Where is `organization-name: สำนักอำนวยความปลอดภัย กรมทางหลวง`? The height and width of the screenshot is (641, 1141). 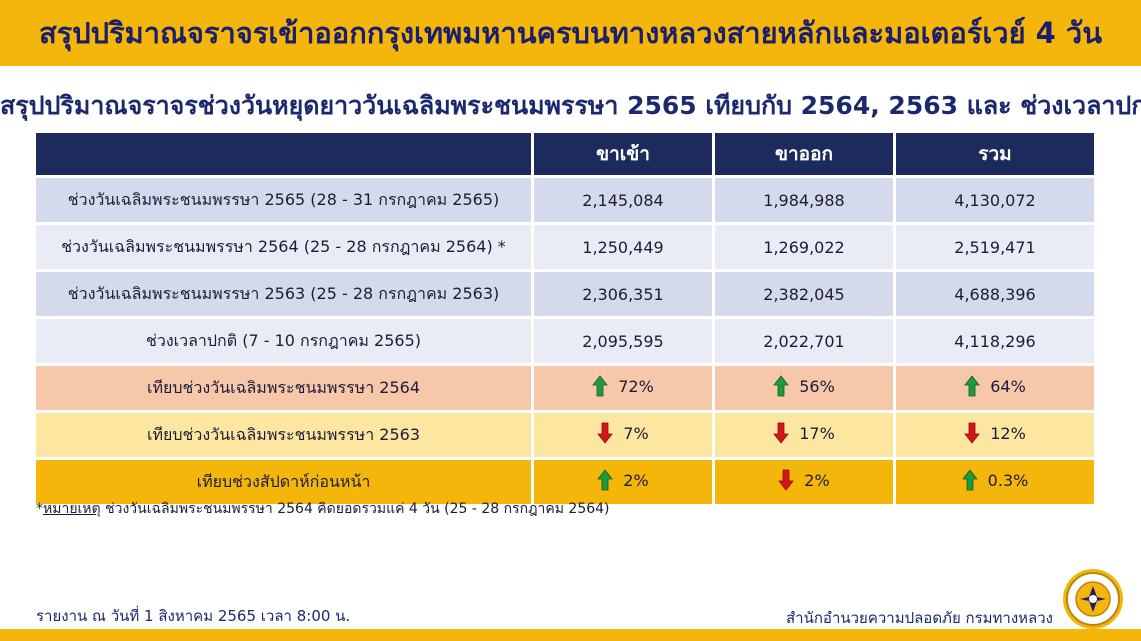
organization-name: สำนักอำนวยความปลอดภัย กรมทางหลวง is located at coordinates (919, 618).